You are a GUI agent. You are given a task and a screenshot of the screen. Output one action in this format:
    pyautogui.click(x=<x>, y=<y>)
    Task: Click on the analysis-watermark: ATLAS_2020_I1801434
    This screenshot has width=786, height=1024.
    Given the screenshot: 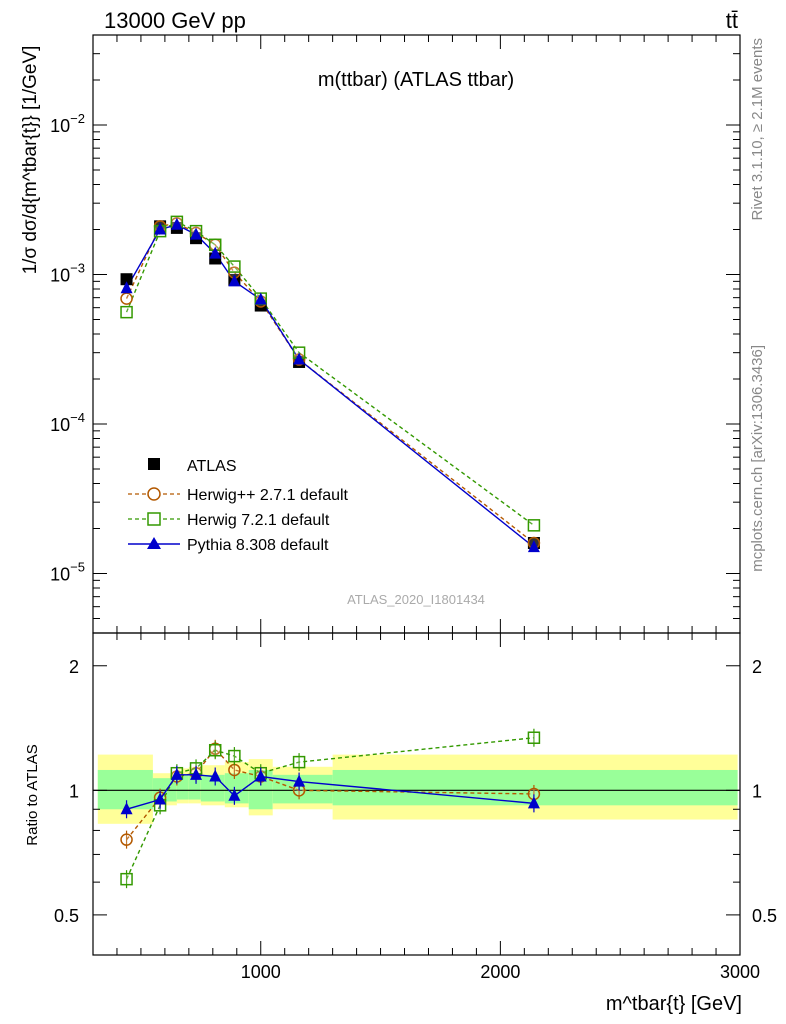 What is the action you would take?
    pyautogui.click(x=416, y=599)
    